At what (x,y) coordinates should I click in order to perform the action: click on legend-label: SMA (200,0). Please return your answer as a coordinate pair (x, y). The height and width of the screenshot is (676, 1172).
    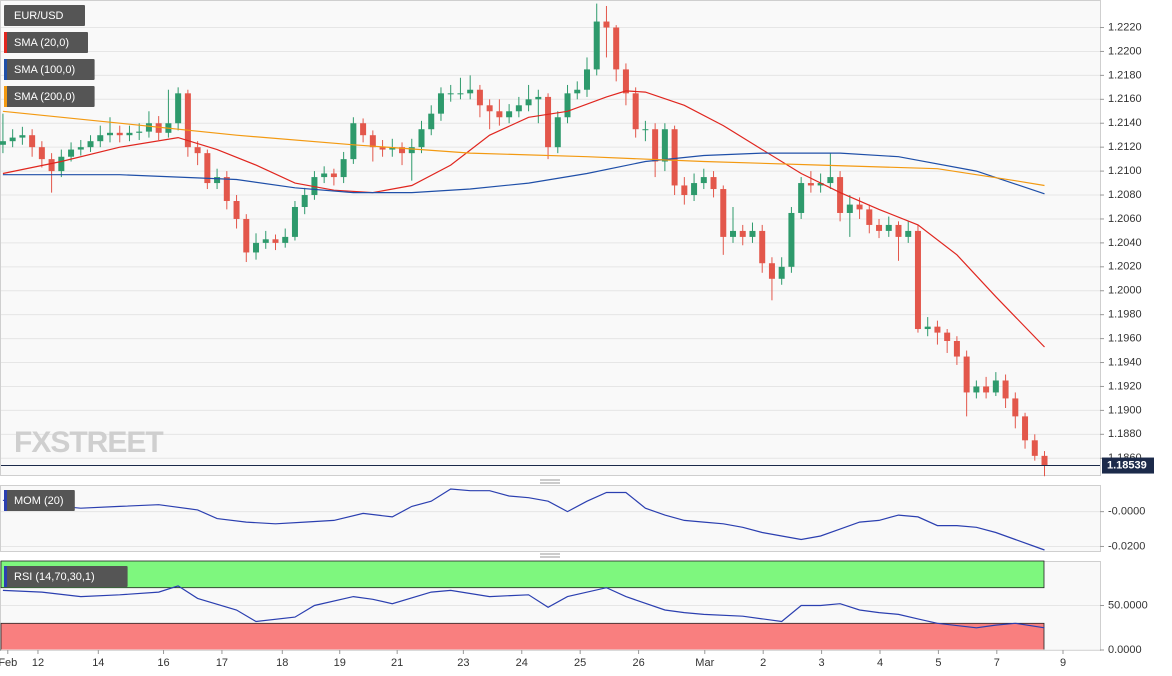
    Looking at the image, I should click on (44, 97).